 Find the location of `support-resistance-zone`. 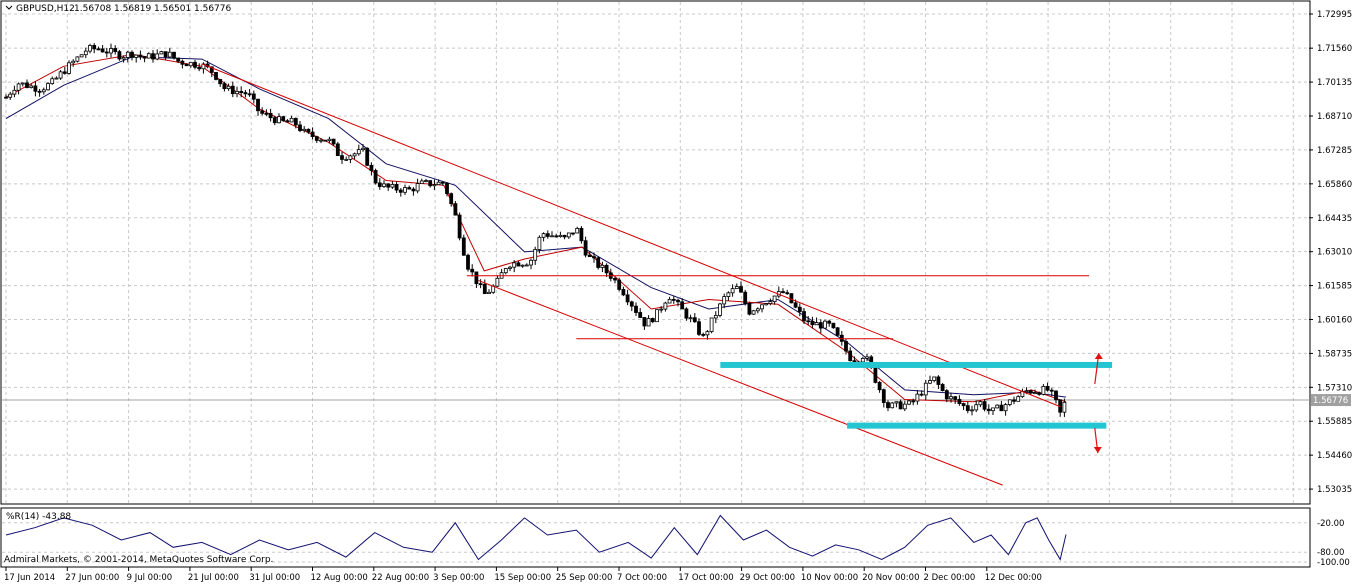

support-resistance-zone is located at coordinates (977, 425).